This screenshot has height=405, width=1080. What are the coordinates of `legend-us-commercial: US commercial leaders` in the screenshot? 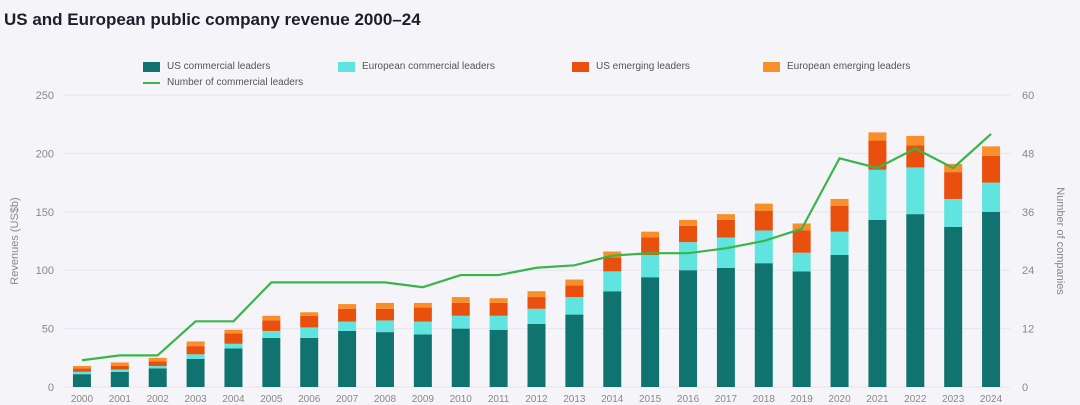 It's located at (206, 66).